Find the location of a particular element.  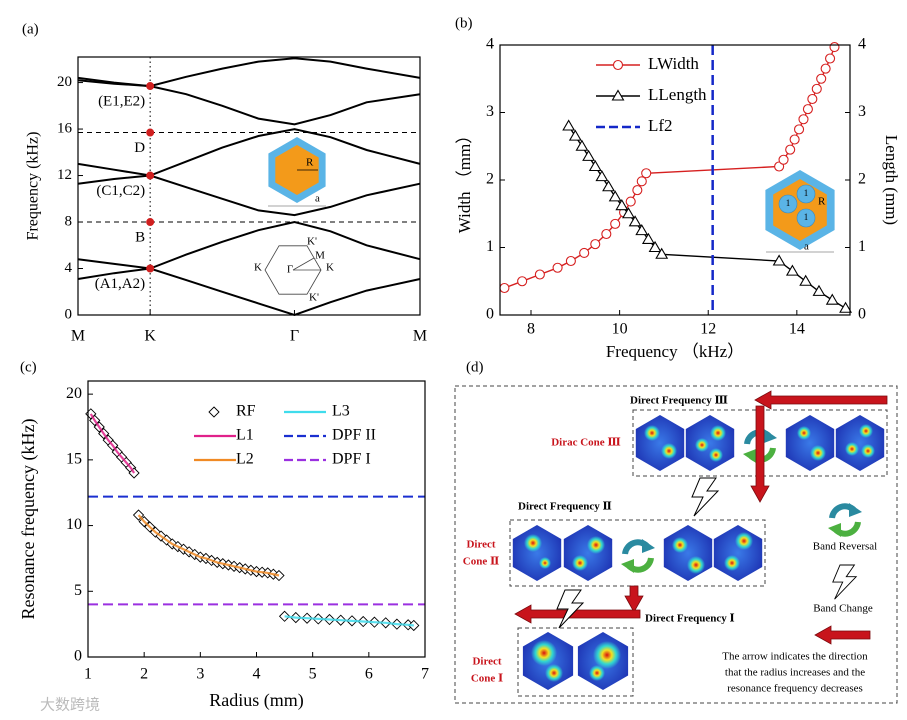

x-tick-label: 2 is located at coordinates (144, 674).